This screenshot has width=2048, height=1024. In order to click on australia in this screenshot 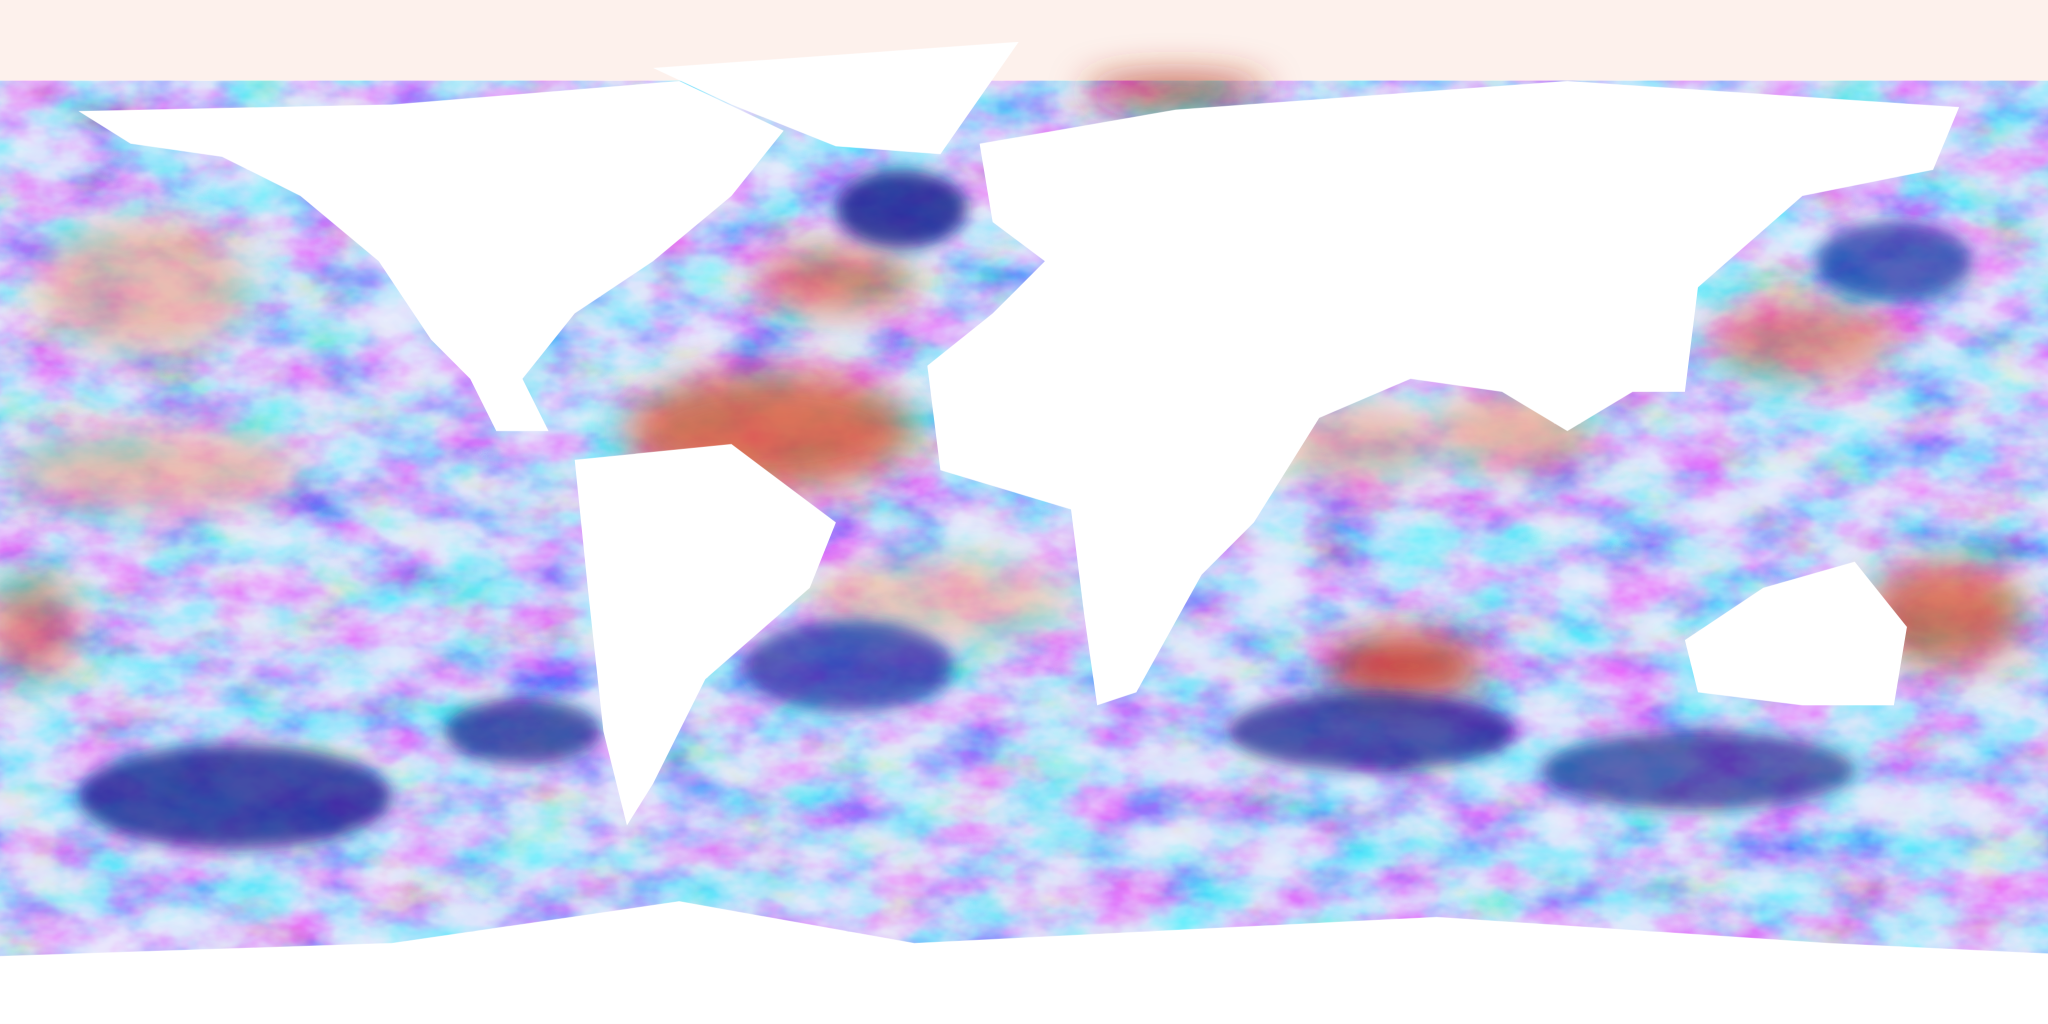, I will do `click(1795, 633)`.